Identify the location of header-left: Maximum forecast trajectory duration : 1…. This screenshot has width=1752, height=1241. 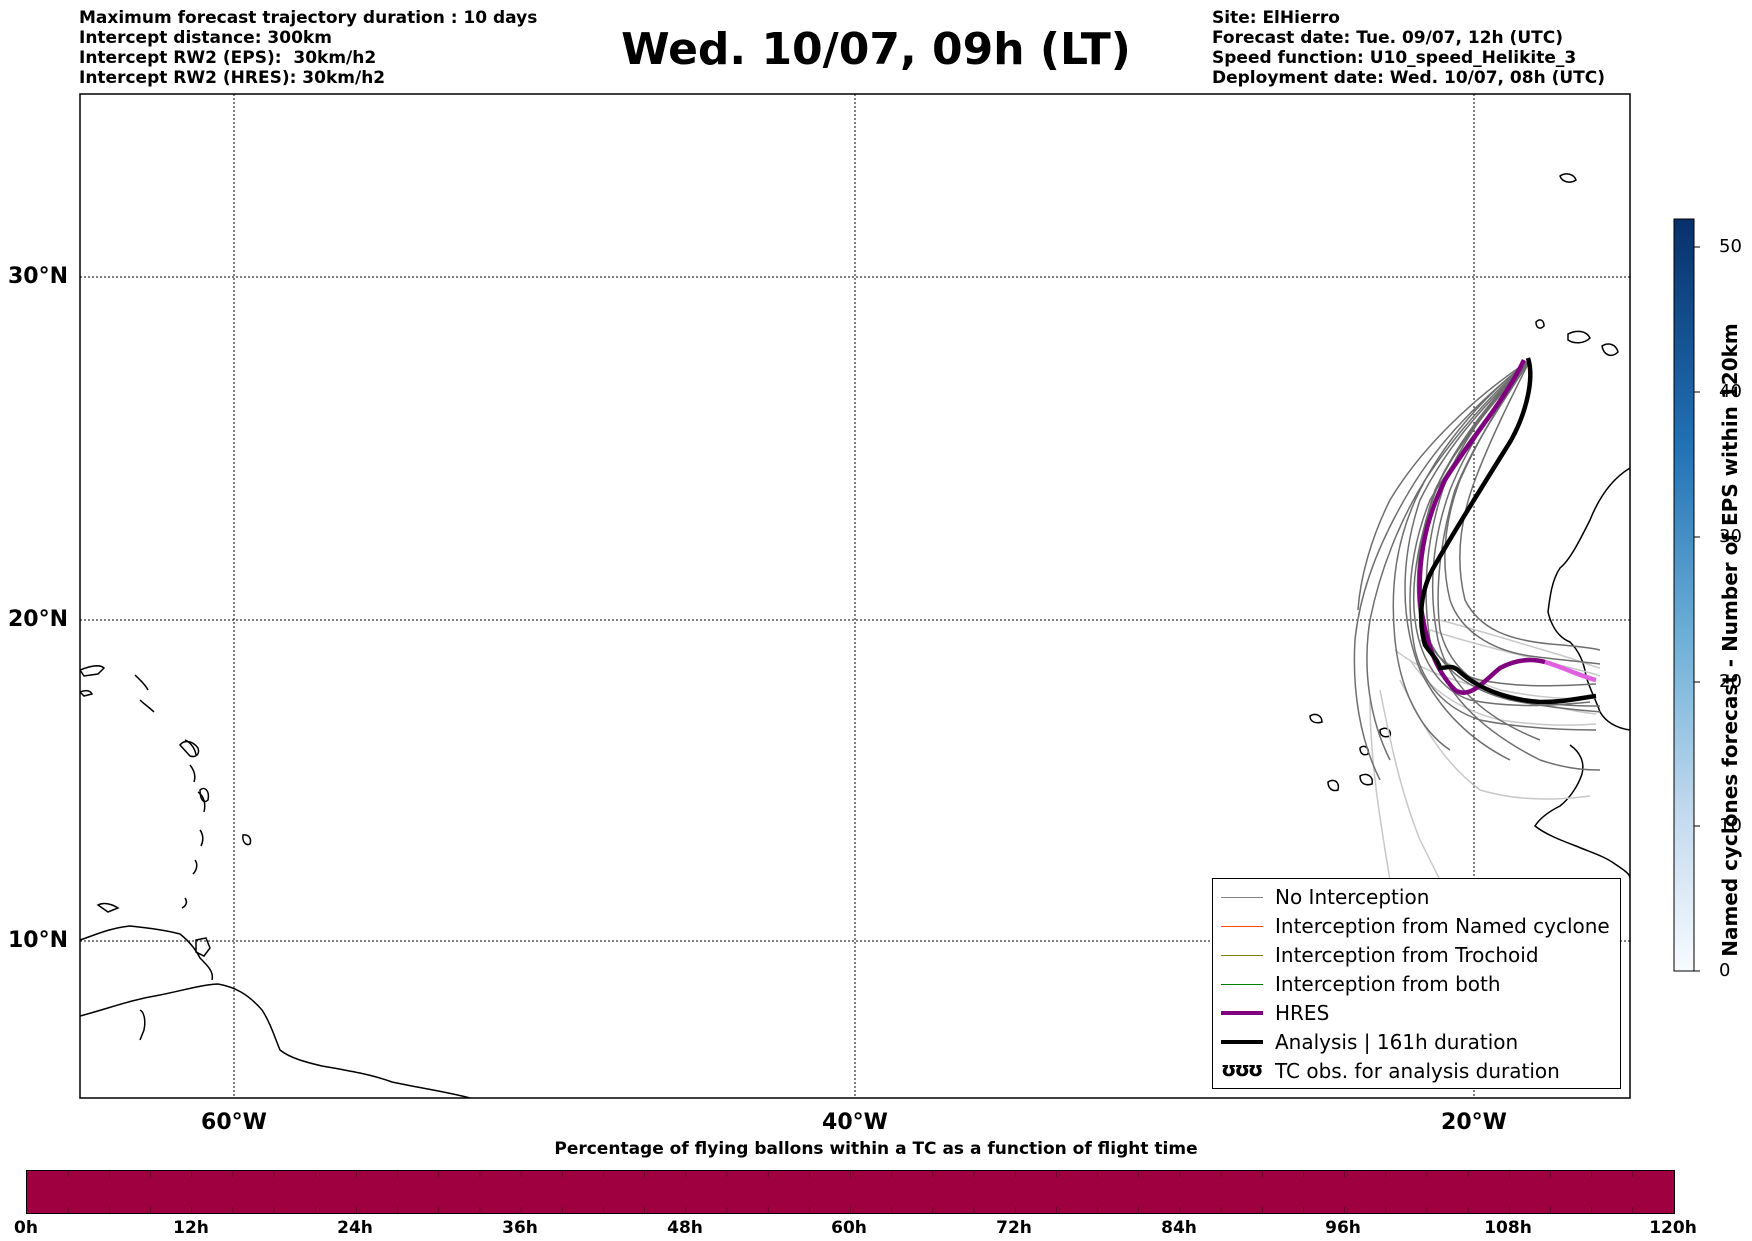
(308, 48).